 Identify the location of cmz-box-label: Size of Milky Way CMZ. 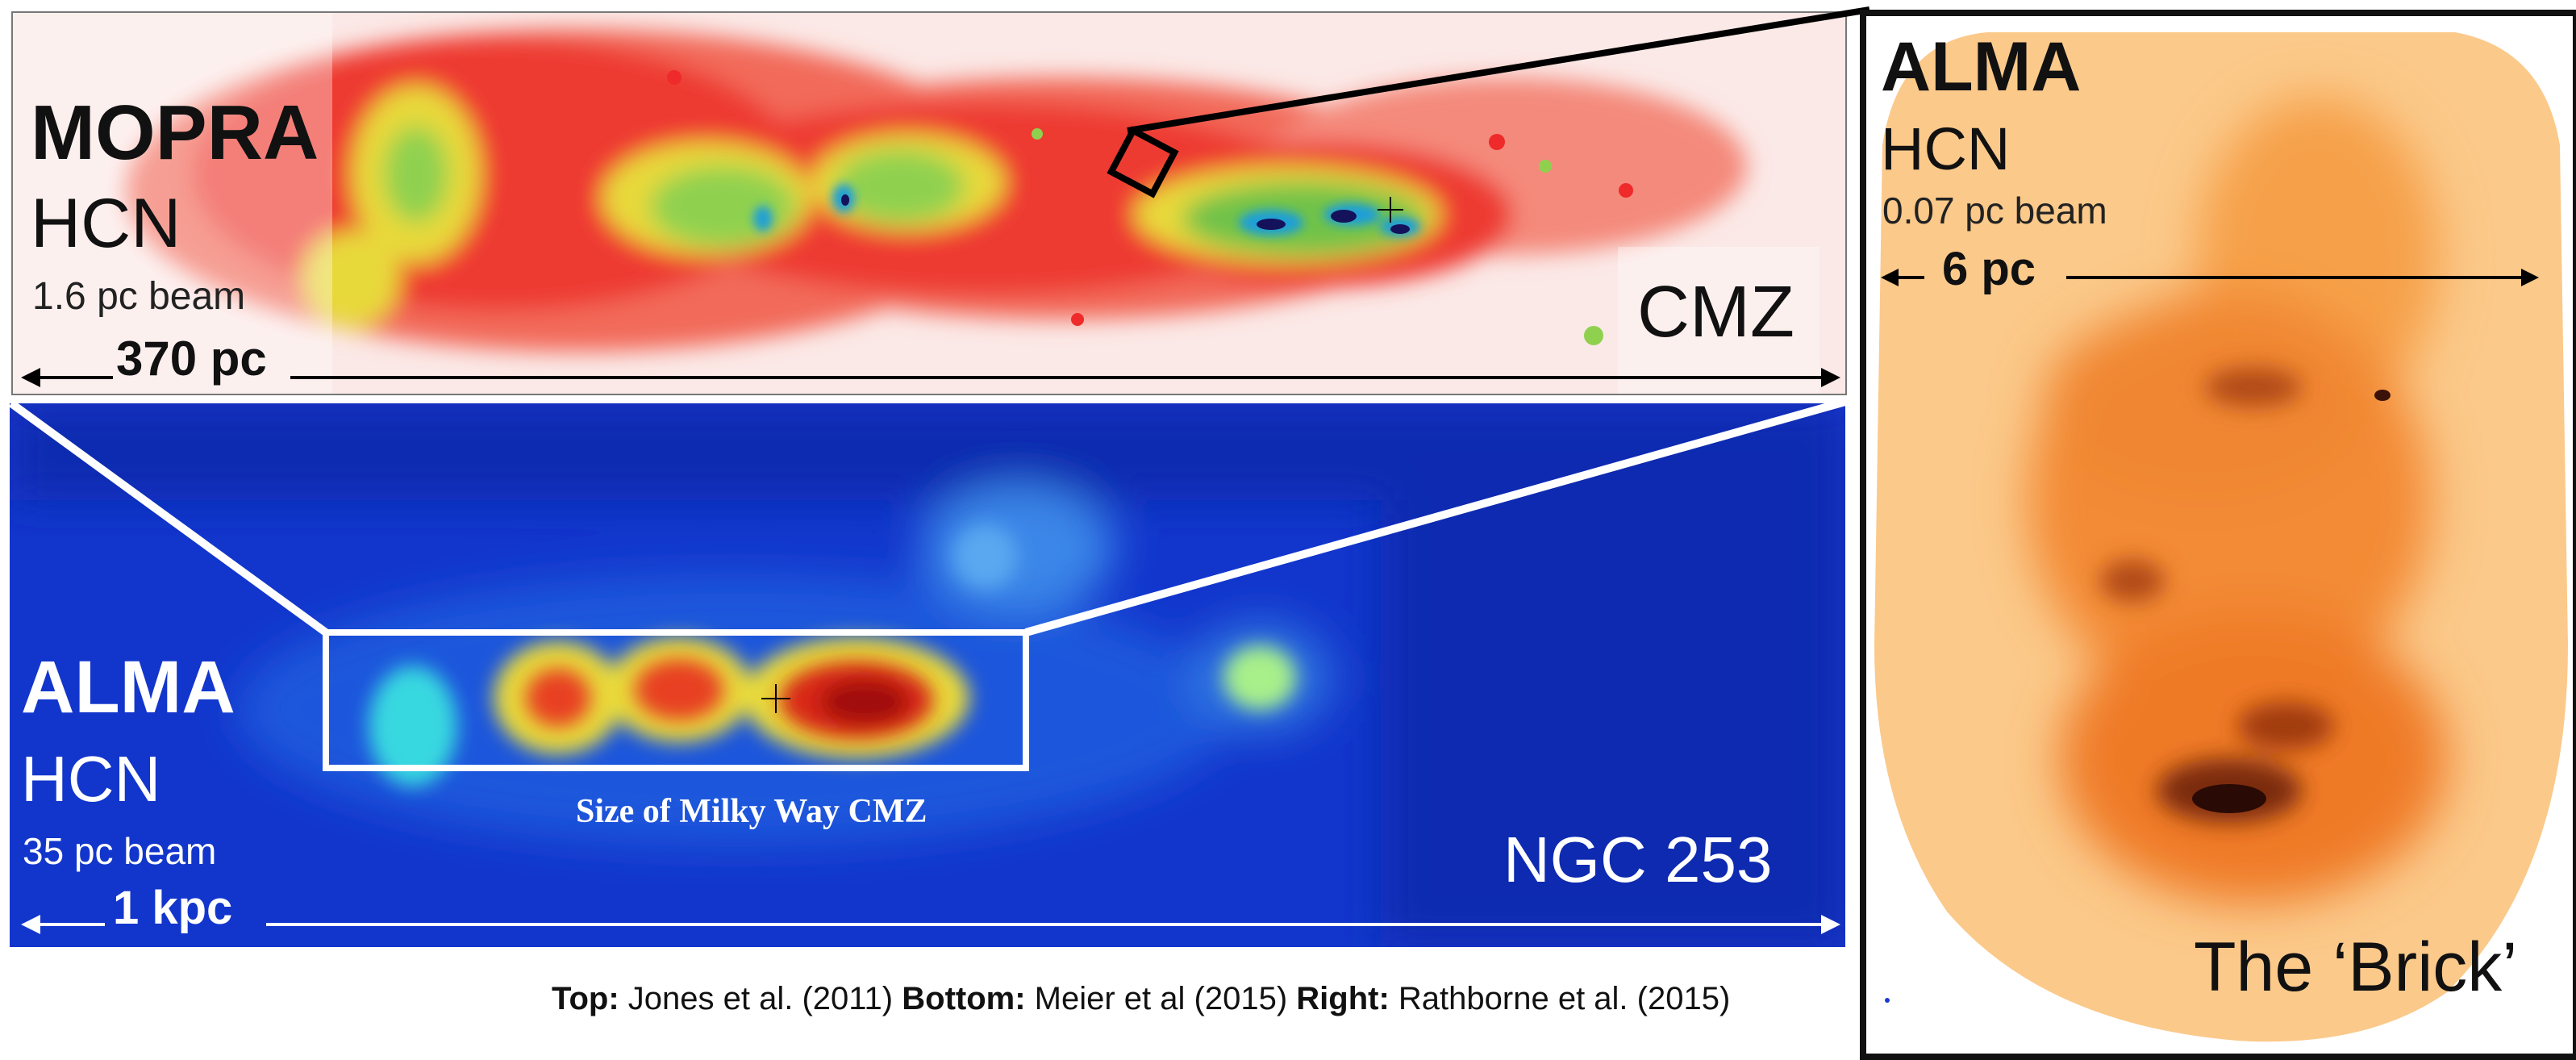
(751, 811).